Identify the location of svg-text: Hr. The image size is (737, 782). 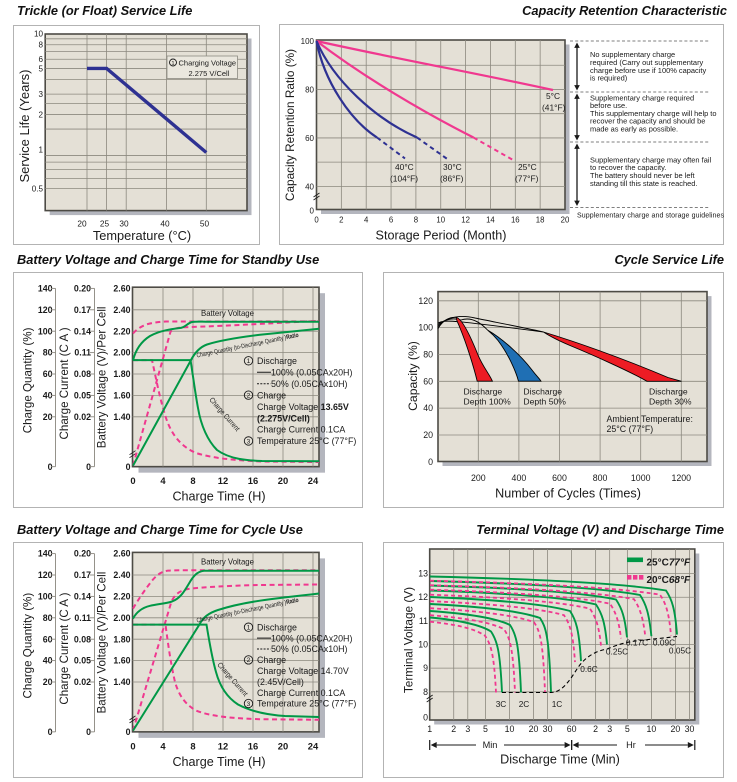
(631, 745).